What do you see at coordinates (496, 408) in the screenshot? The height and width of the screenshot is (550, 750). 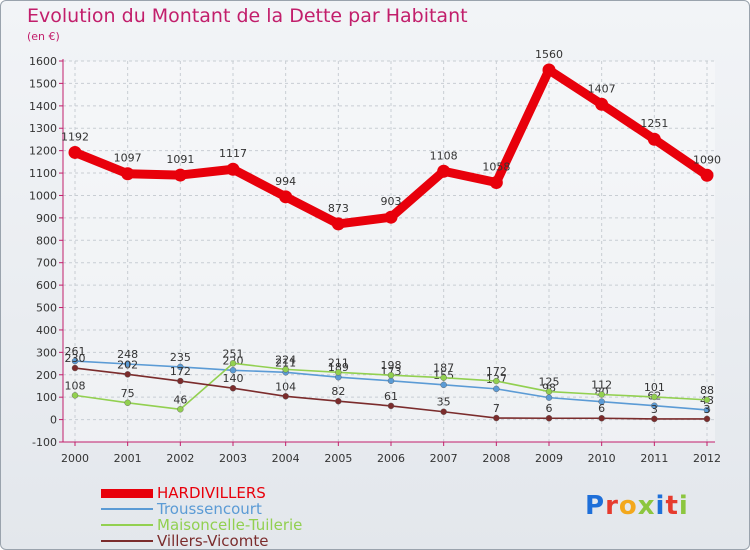 I see `data-label: 7` at bounding box center [496, 408].